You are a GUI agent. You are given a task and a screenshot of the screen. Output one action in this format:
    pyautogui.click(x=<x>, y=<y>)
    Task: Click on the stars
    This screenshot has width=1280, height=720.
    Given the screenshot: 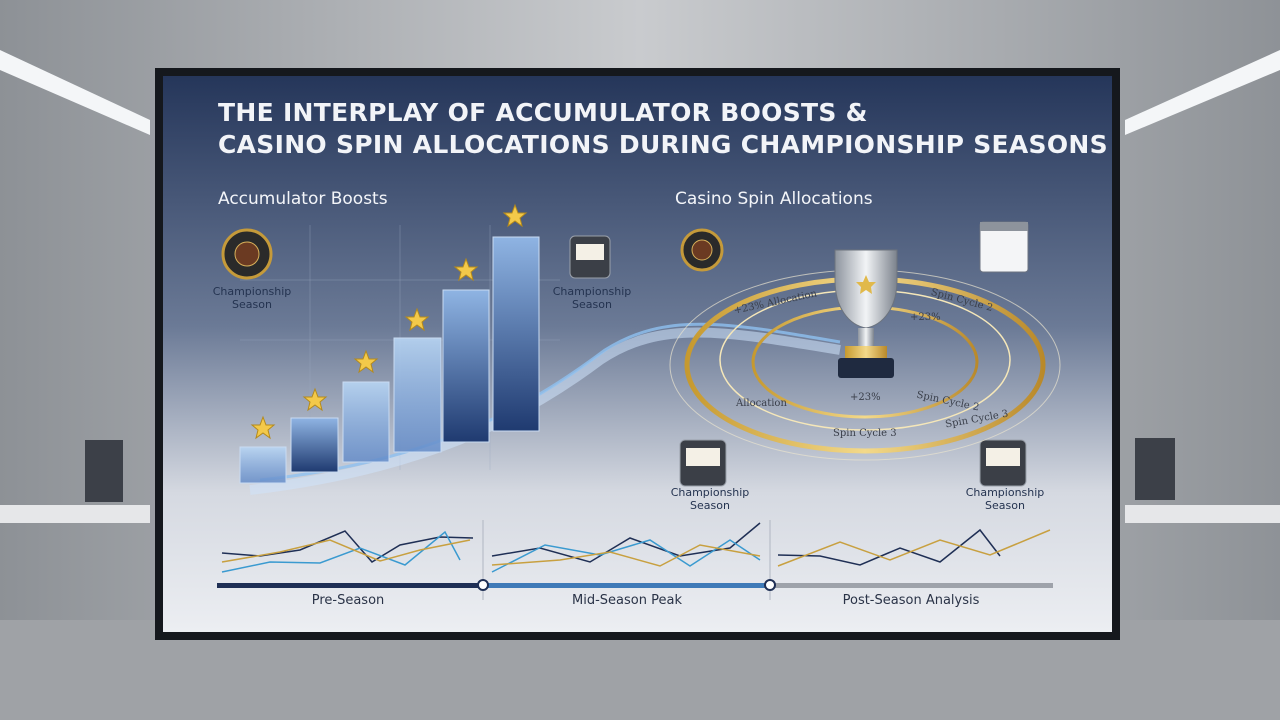 What is the action you would take?
    pyautogui.click(x=389, y=321)
    